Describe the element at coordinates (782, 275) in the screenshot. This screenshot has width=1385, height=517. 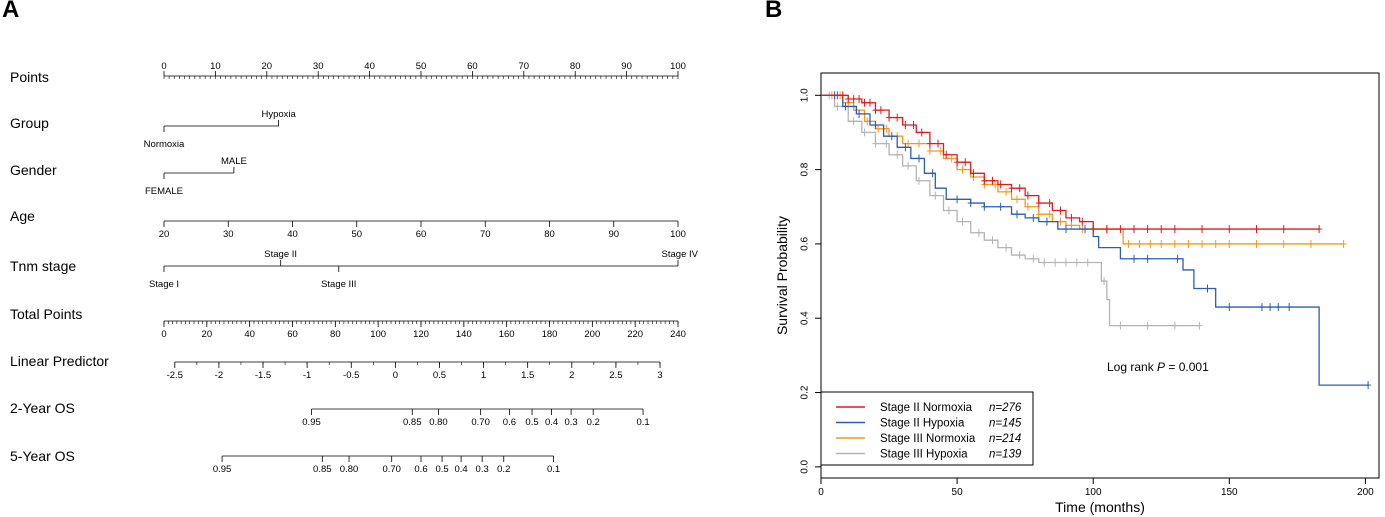
I see `y-axis-label: Survival Probability` at that location.